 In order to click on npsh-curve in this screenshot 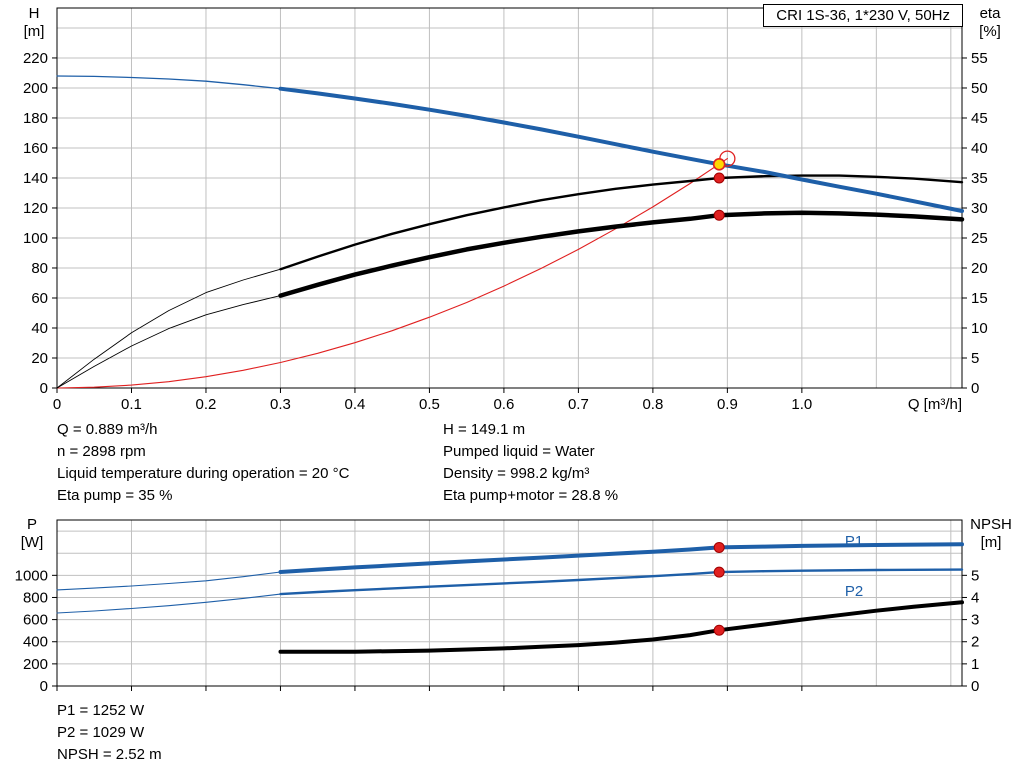, I will do `click(621, 627)`.